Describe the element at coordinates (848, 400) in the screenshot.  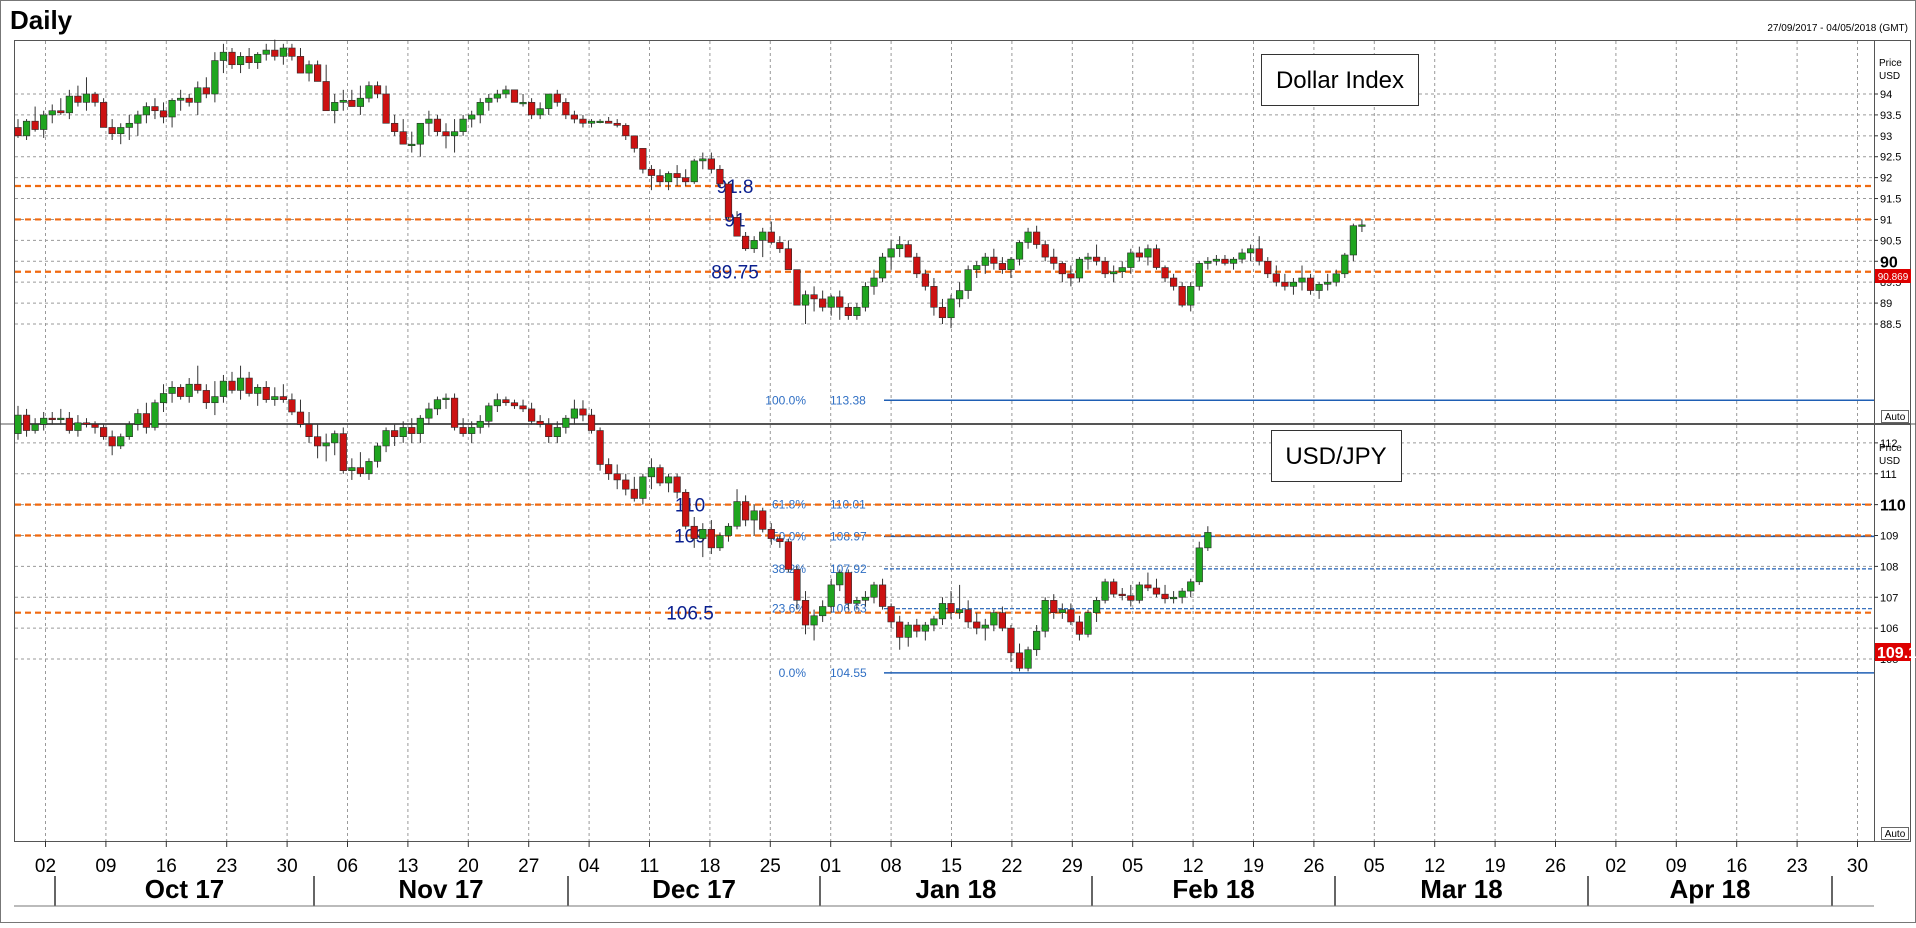
I see `fib-price-label: 113.38` at that location.